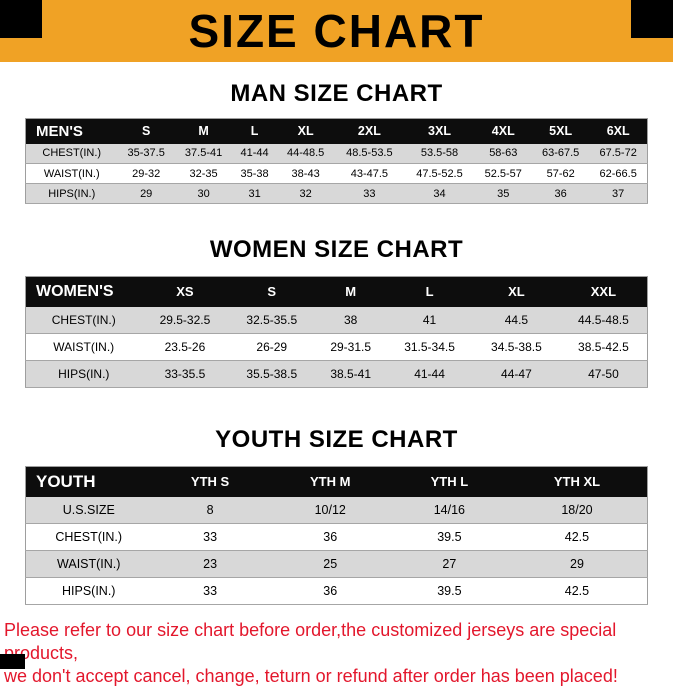  I want to click on banner: SIZE CHART, so click(336, 31).